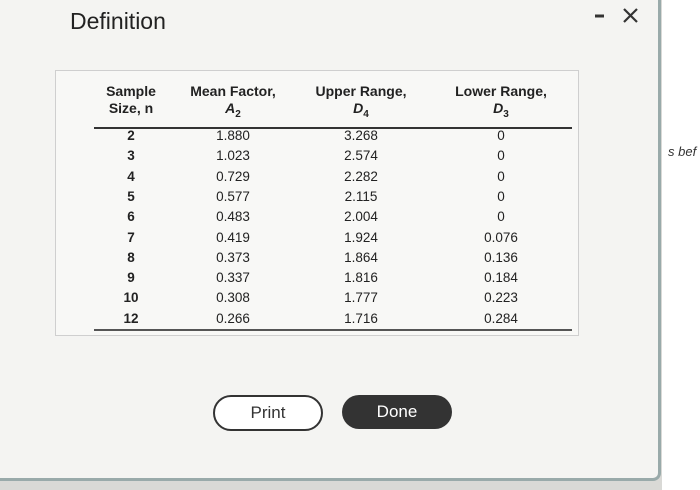 Image resolution: width=700 pixels, height=490 pixels. I want to click on table-cell: 0.284, so click(501, 318).